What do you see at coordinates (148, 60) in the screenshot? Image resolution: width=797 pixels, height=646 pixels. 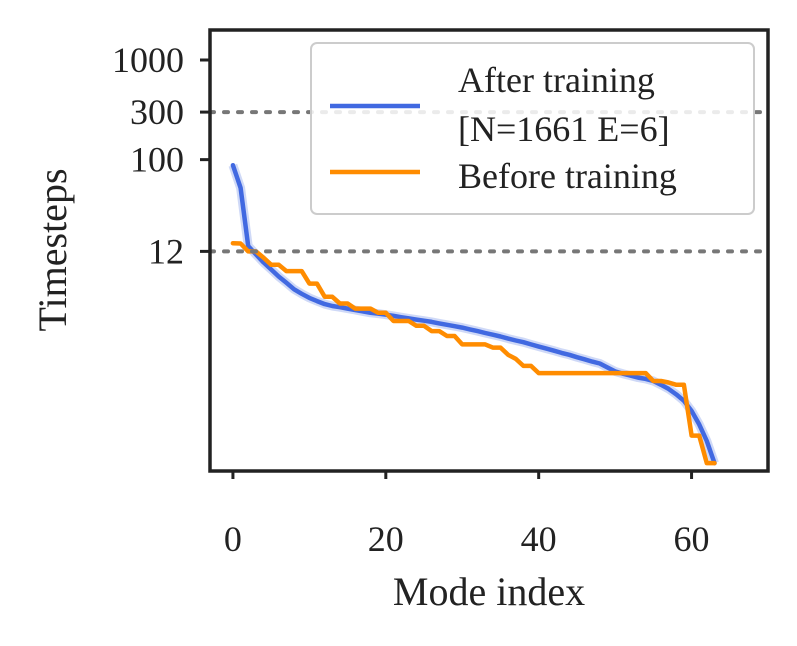 I see `y-tick-label-1000: 1000` at bounding box center [148, 60].